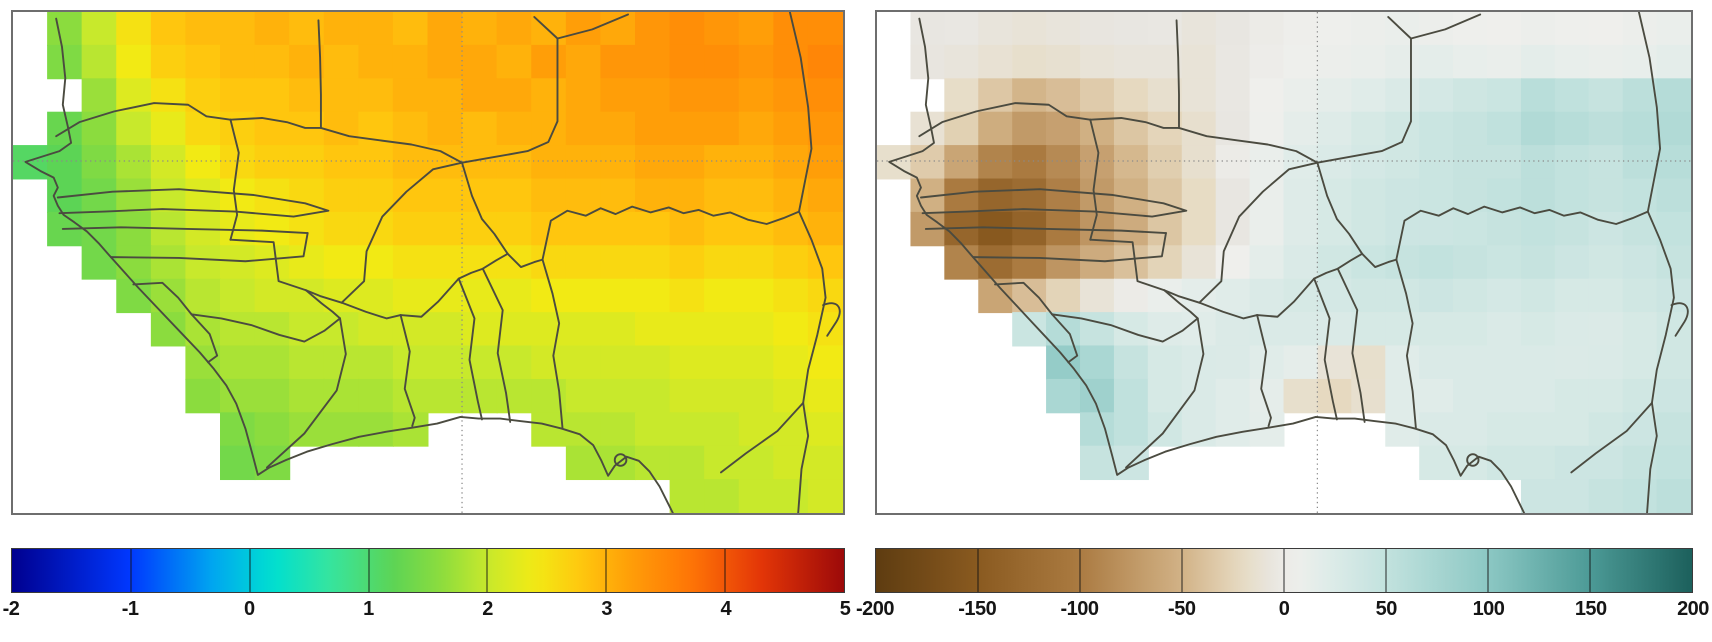 The width and height of the screenshot is (1712, 642). Describe the element at coordinates (1488, 609) in the screenshot. I see `colorbar-tick-label: 100` at that location.